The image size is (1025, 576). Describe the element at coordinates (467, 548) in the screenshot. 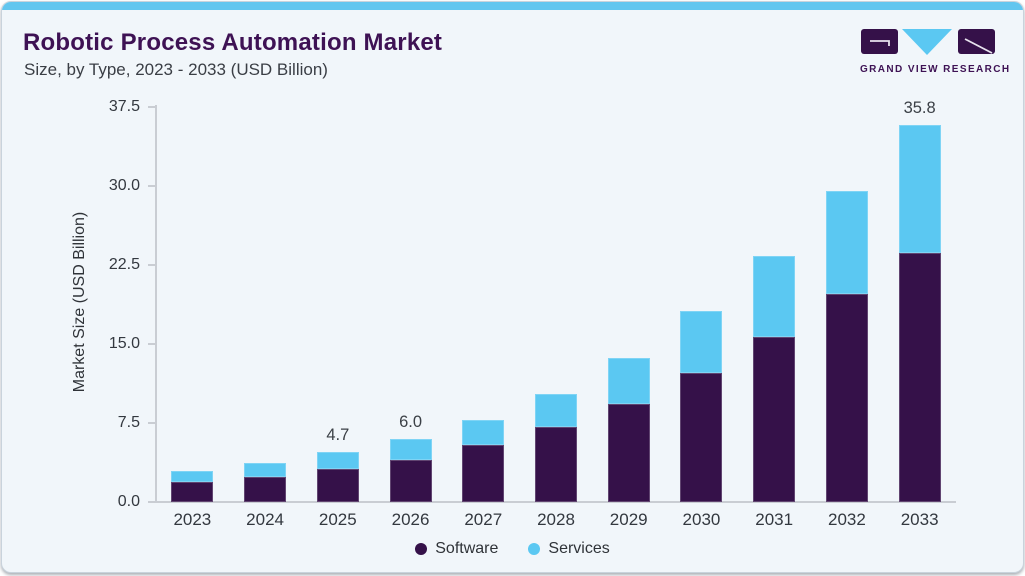

I see `legend-label-software: Software` at that location.